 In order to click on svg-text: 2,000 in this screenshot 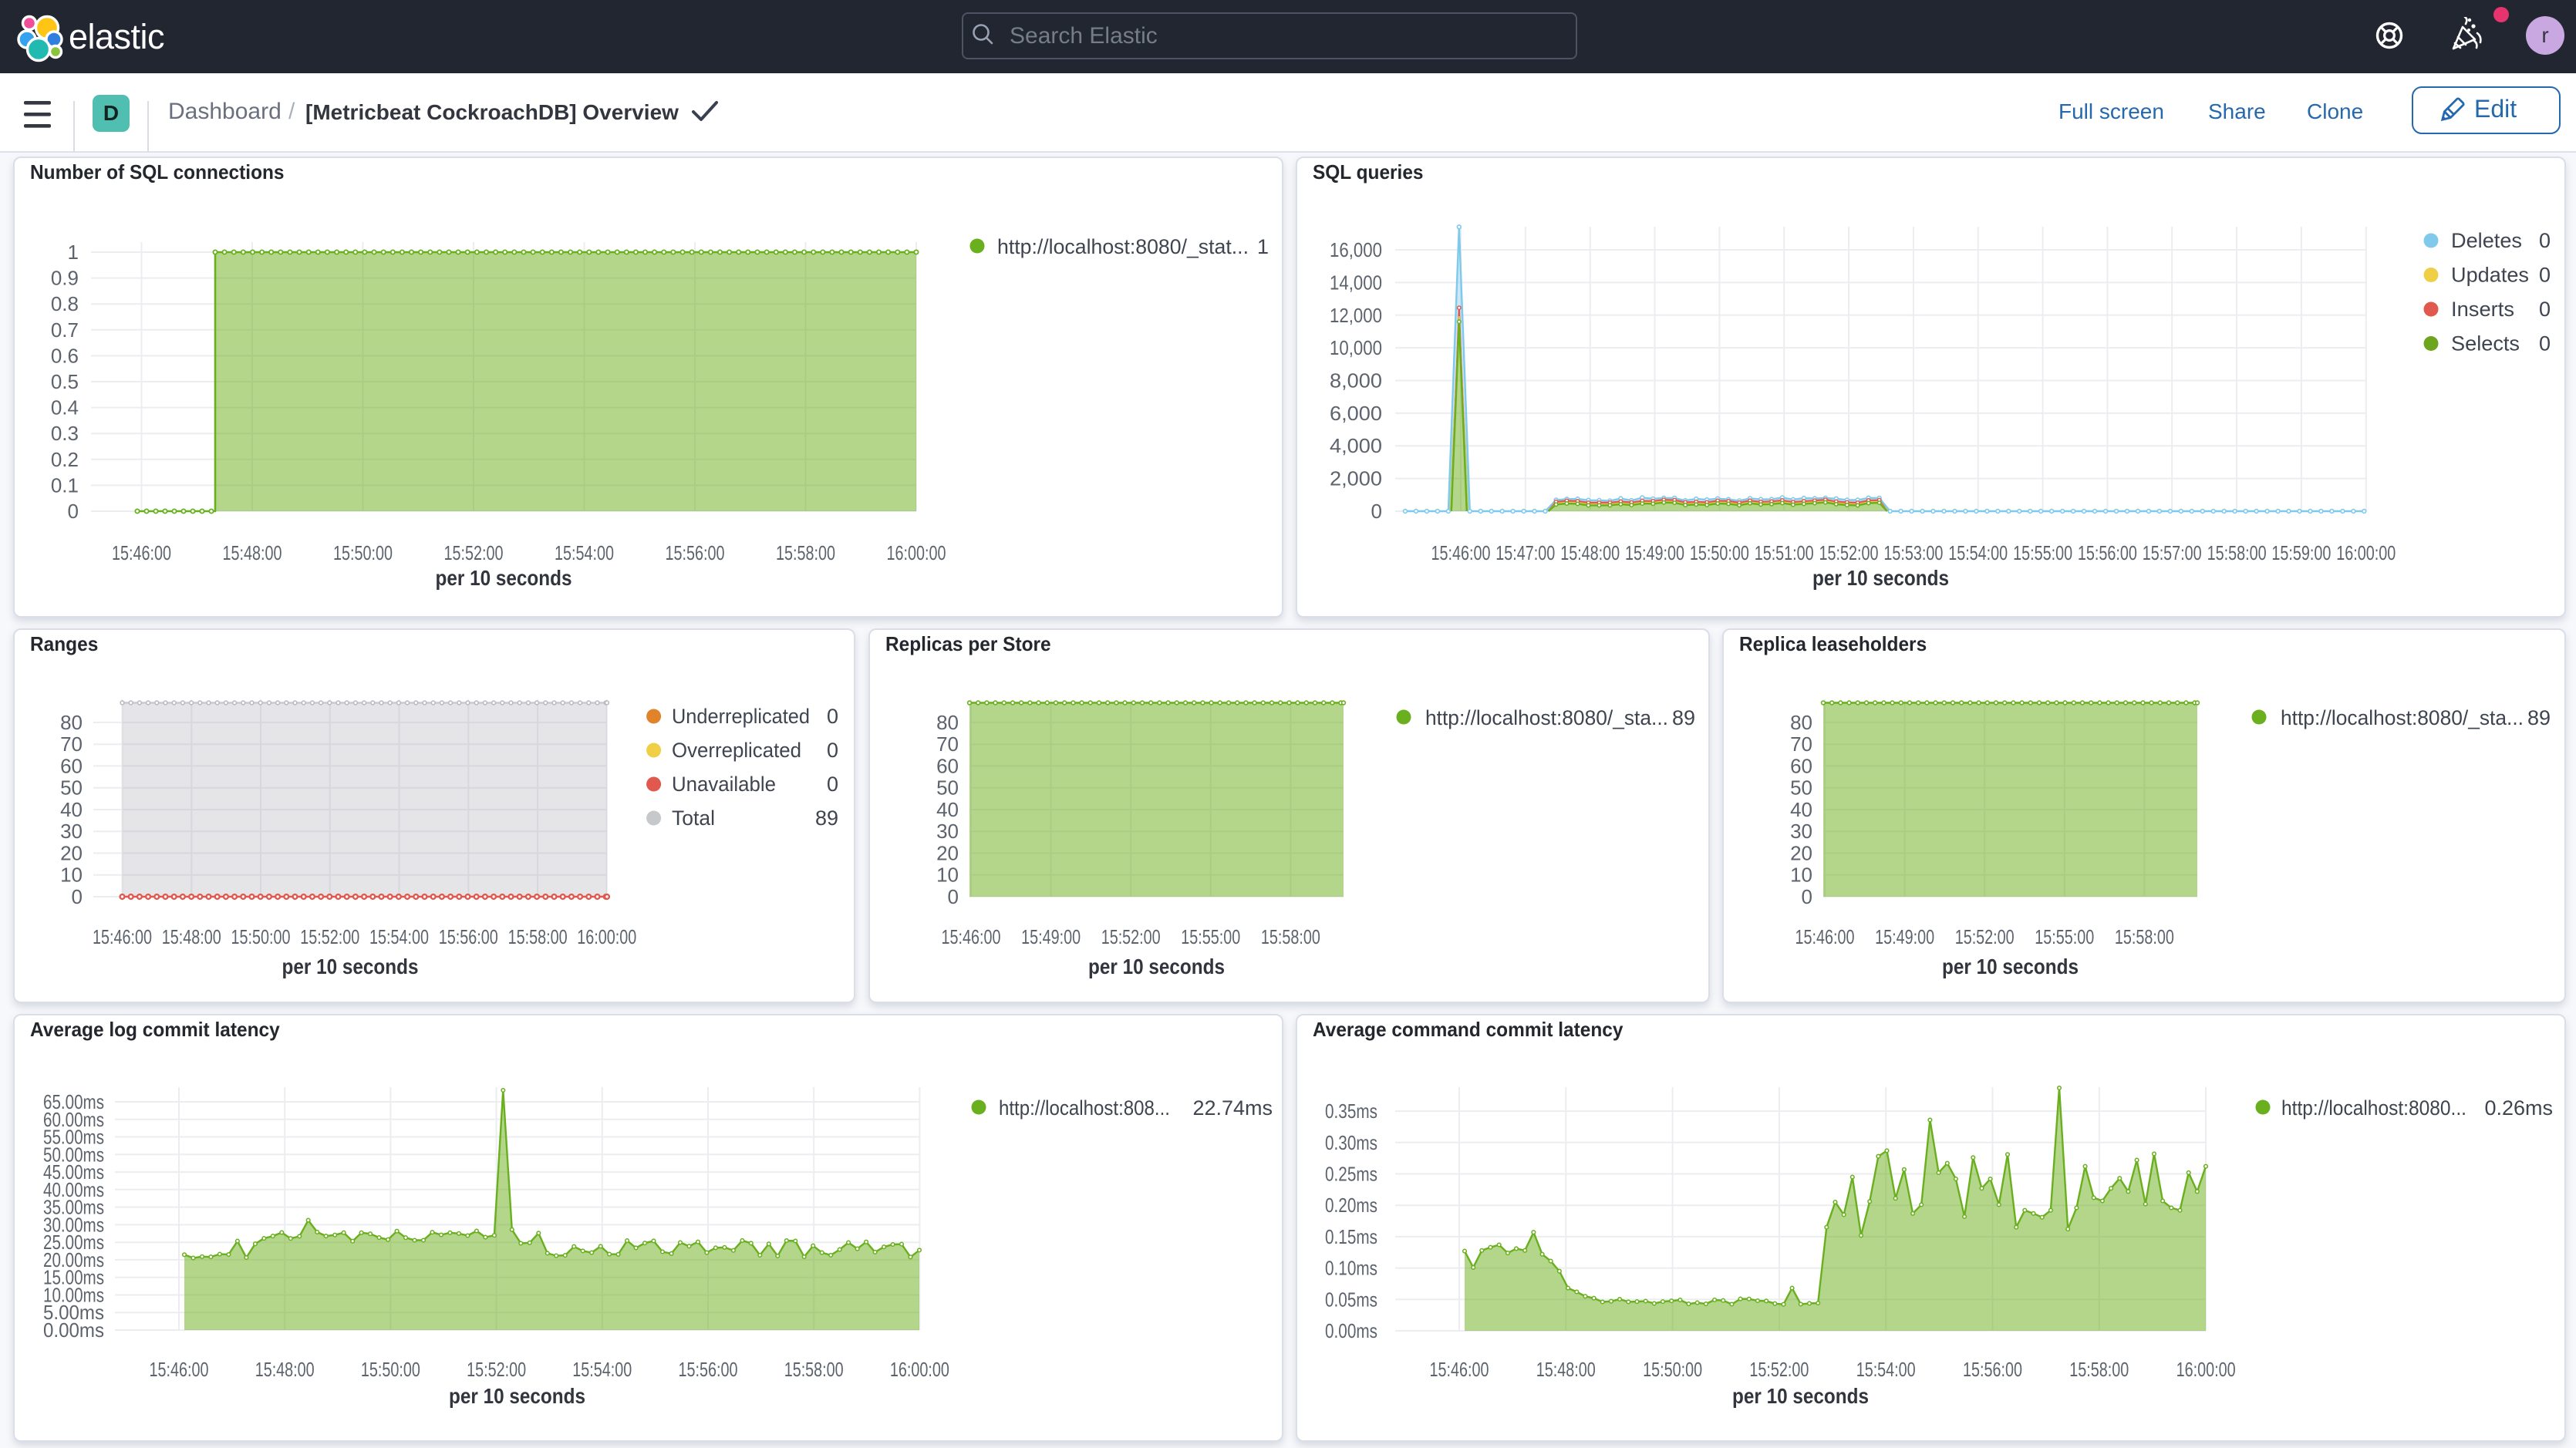, I will do `click(1356, 478)`.